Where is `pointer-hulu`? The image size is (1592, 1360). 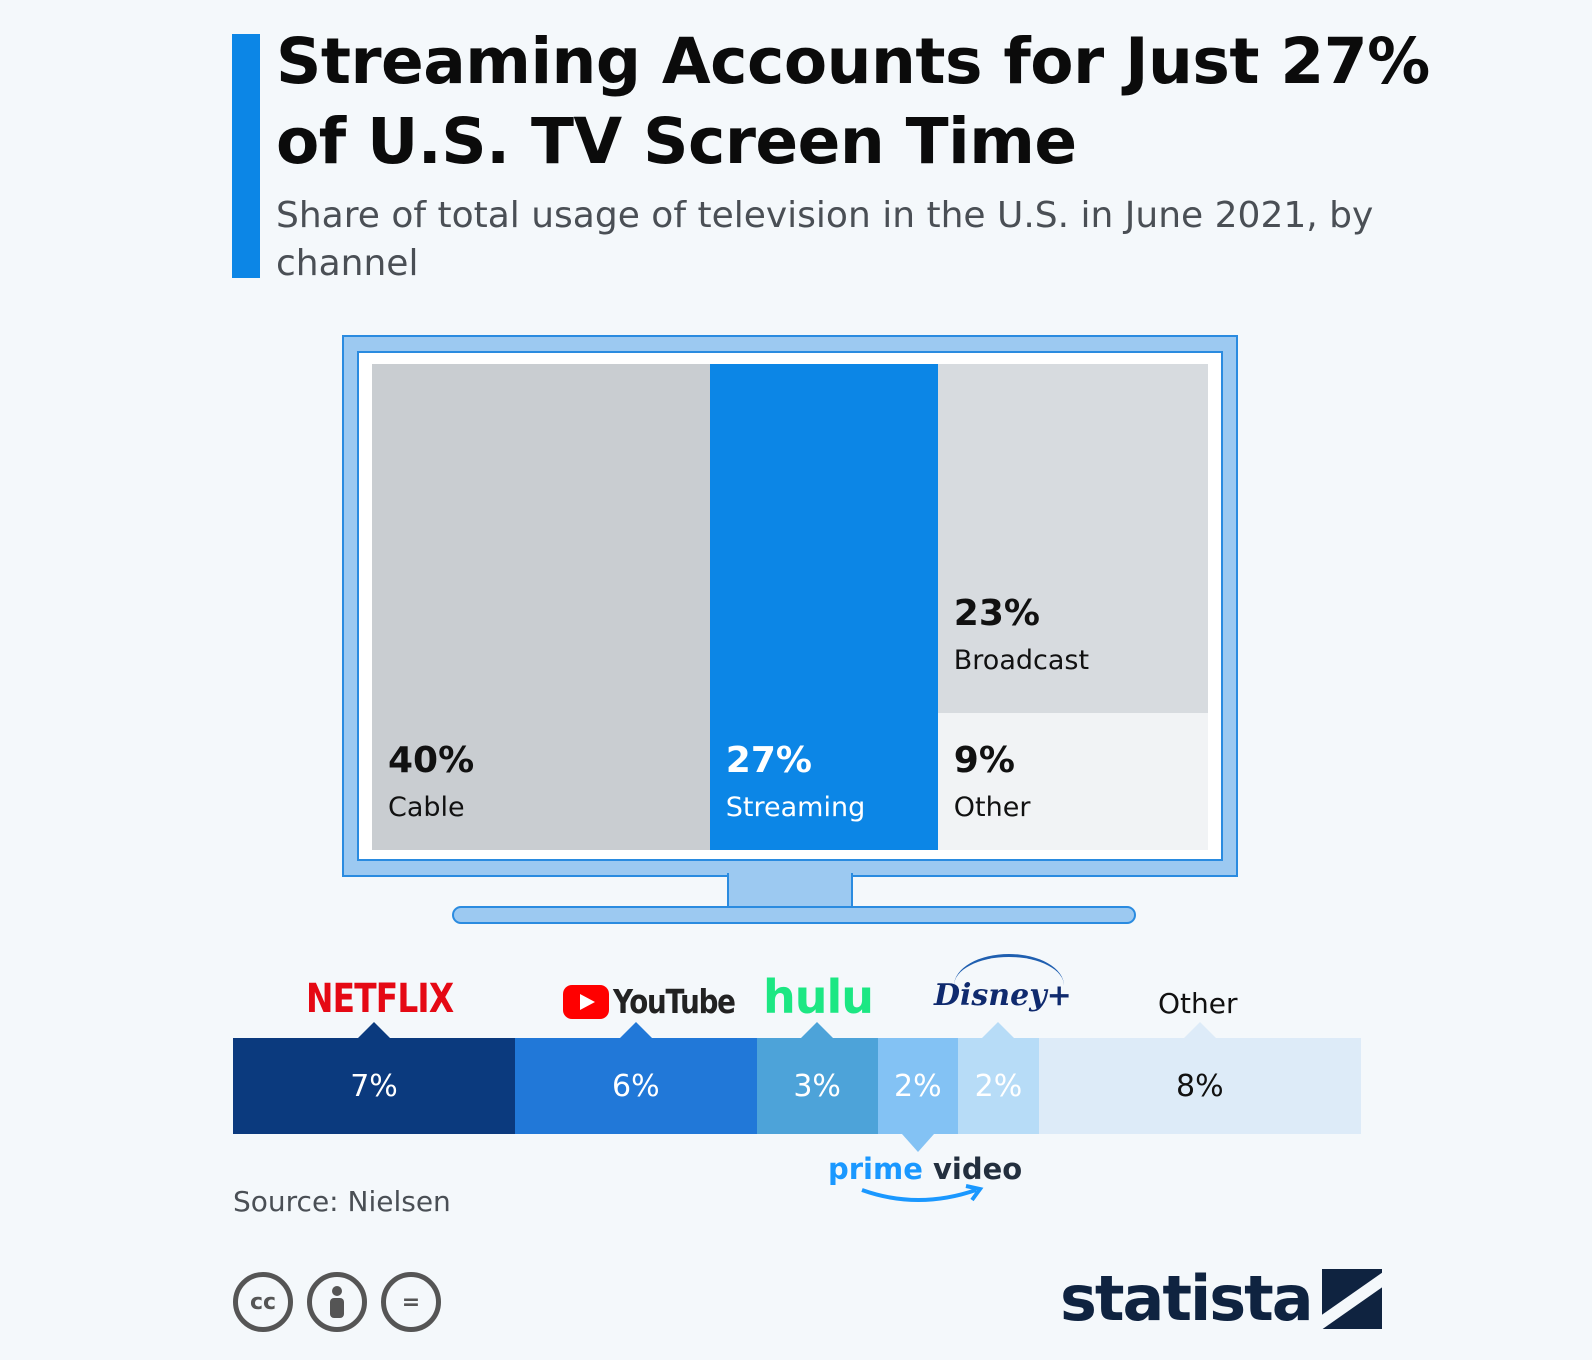 pointer-hulu is located at coordinates (817, 1030).